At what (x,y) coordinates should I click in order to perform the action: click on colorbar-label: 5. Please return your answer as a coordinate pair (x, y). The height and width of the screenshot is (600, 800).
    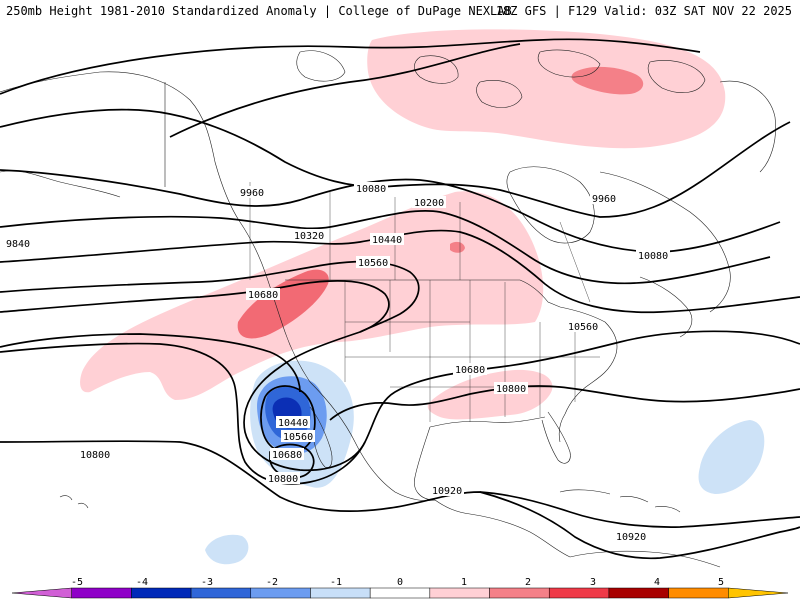
    Looking at the image, I should click on (721, 582).